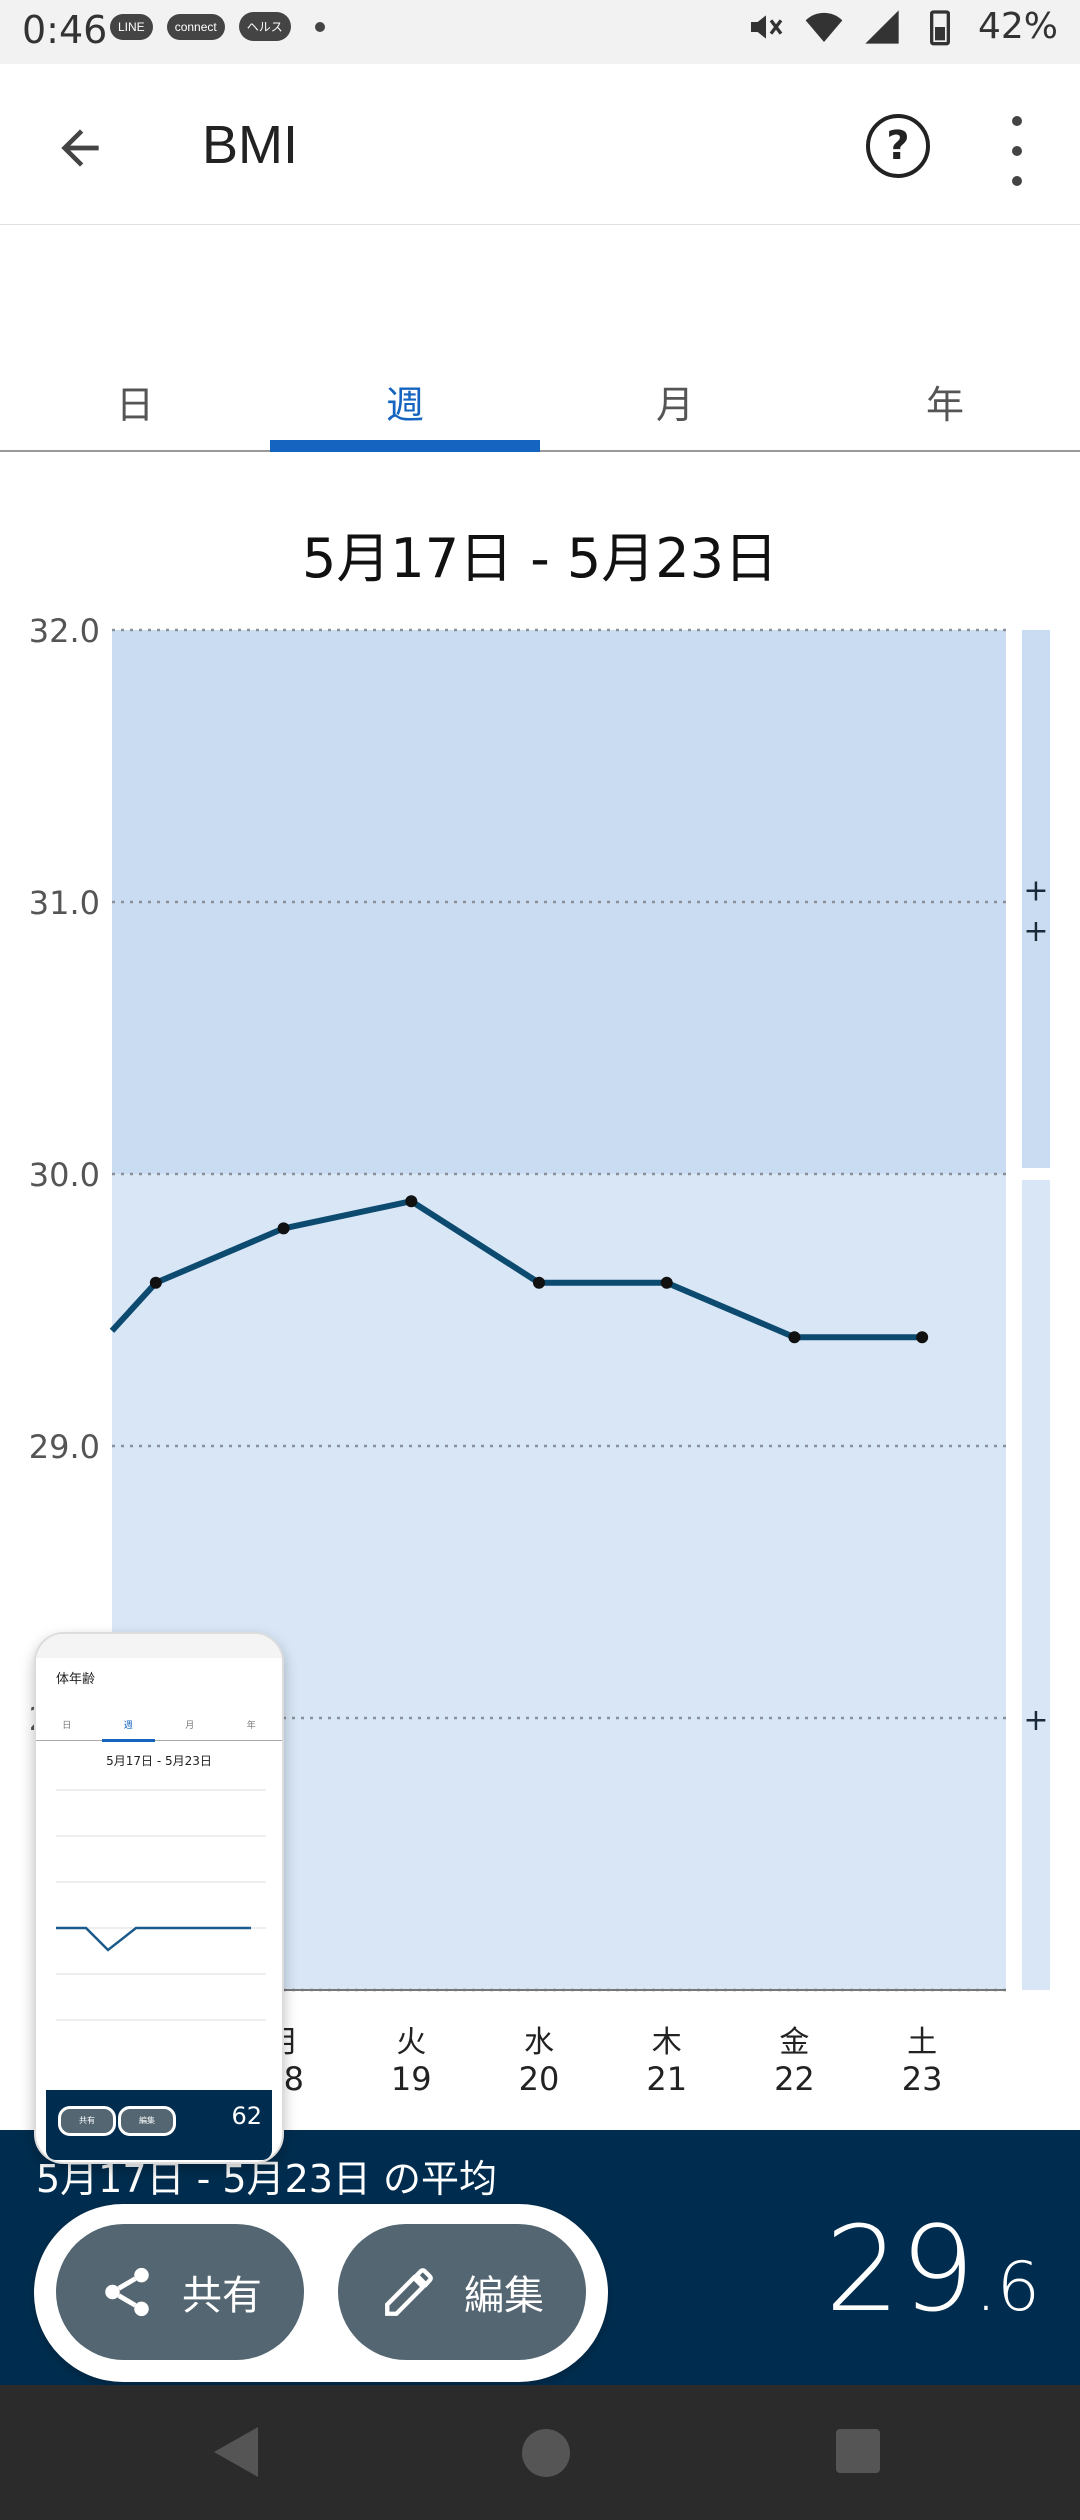 The image size is (1080, 2520). I want to click on thumbnail-tab: 日, so click(67, 1726).